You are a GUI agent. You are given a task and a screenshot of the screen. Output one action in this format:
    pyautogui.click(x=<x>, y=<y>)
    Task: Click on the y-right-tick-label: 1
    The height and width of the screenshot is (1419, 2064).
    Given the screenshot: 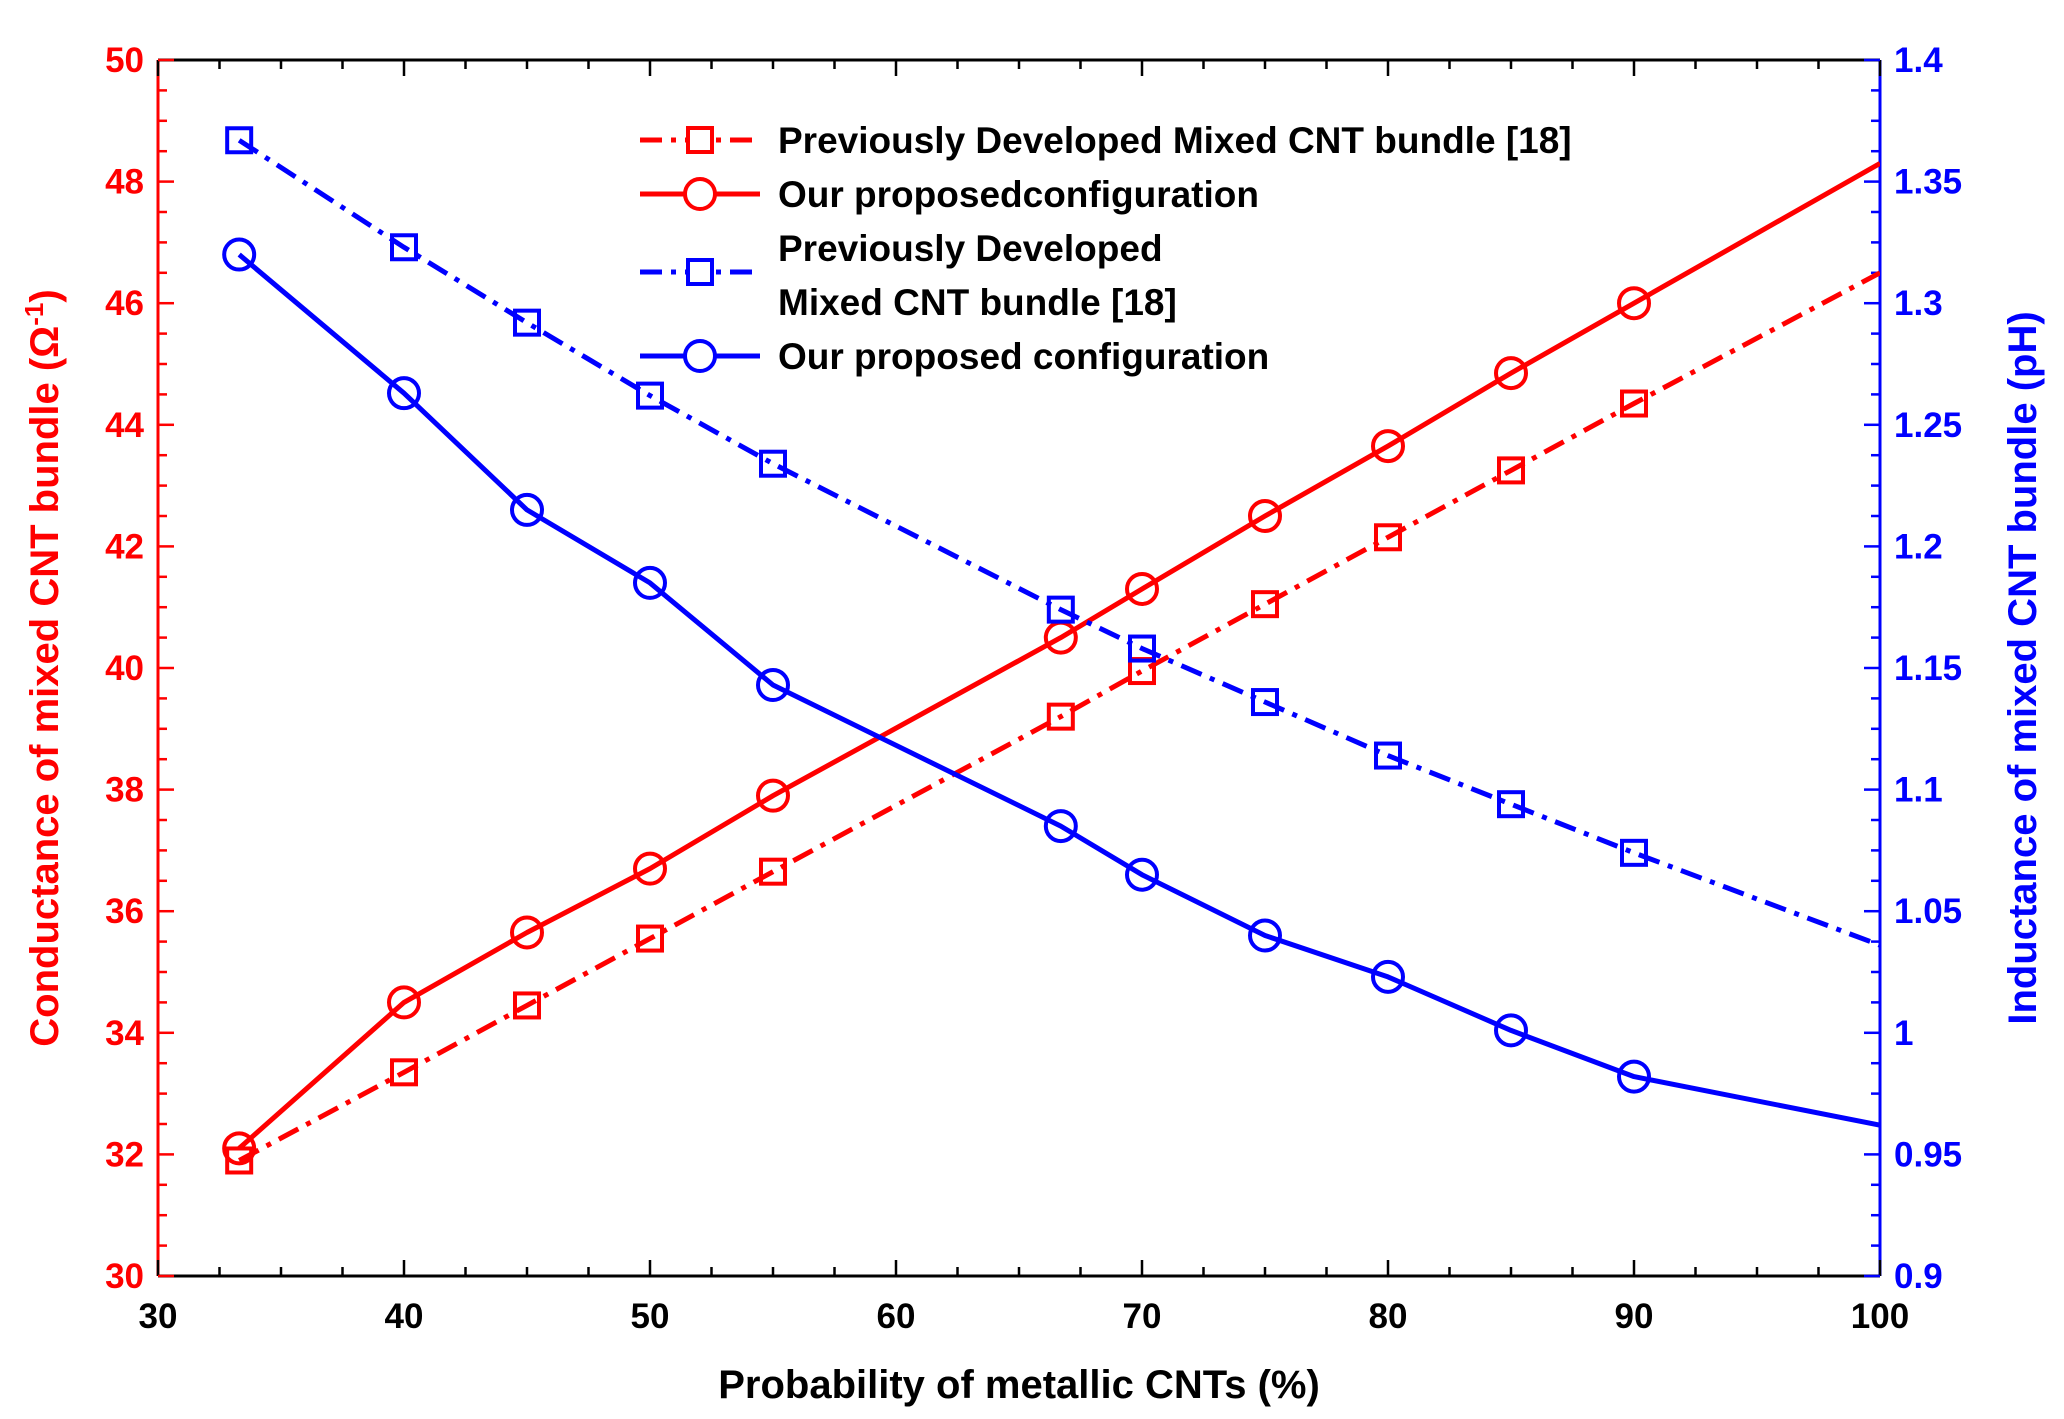 What is the action you would take?
    pyautogui.click(x=1903, y=1033)
    